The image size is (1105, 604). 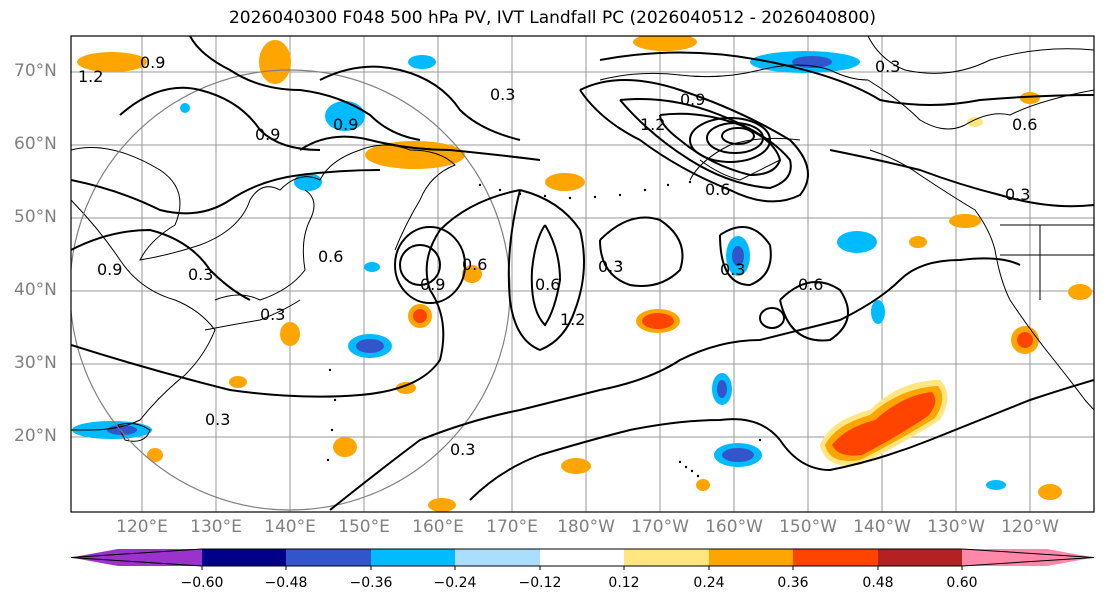 I want to click on lat-label: 60°N, so click(x=35, y=144).